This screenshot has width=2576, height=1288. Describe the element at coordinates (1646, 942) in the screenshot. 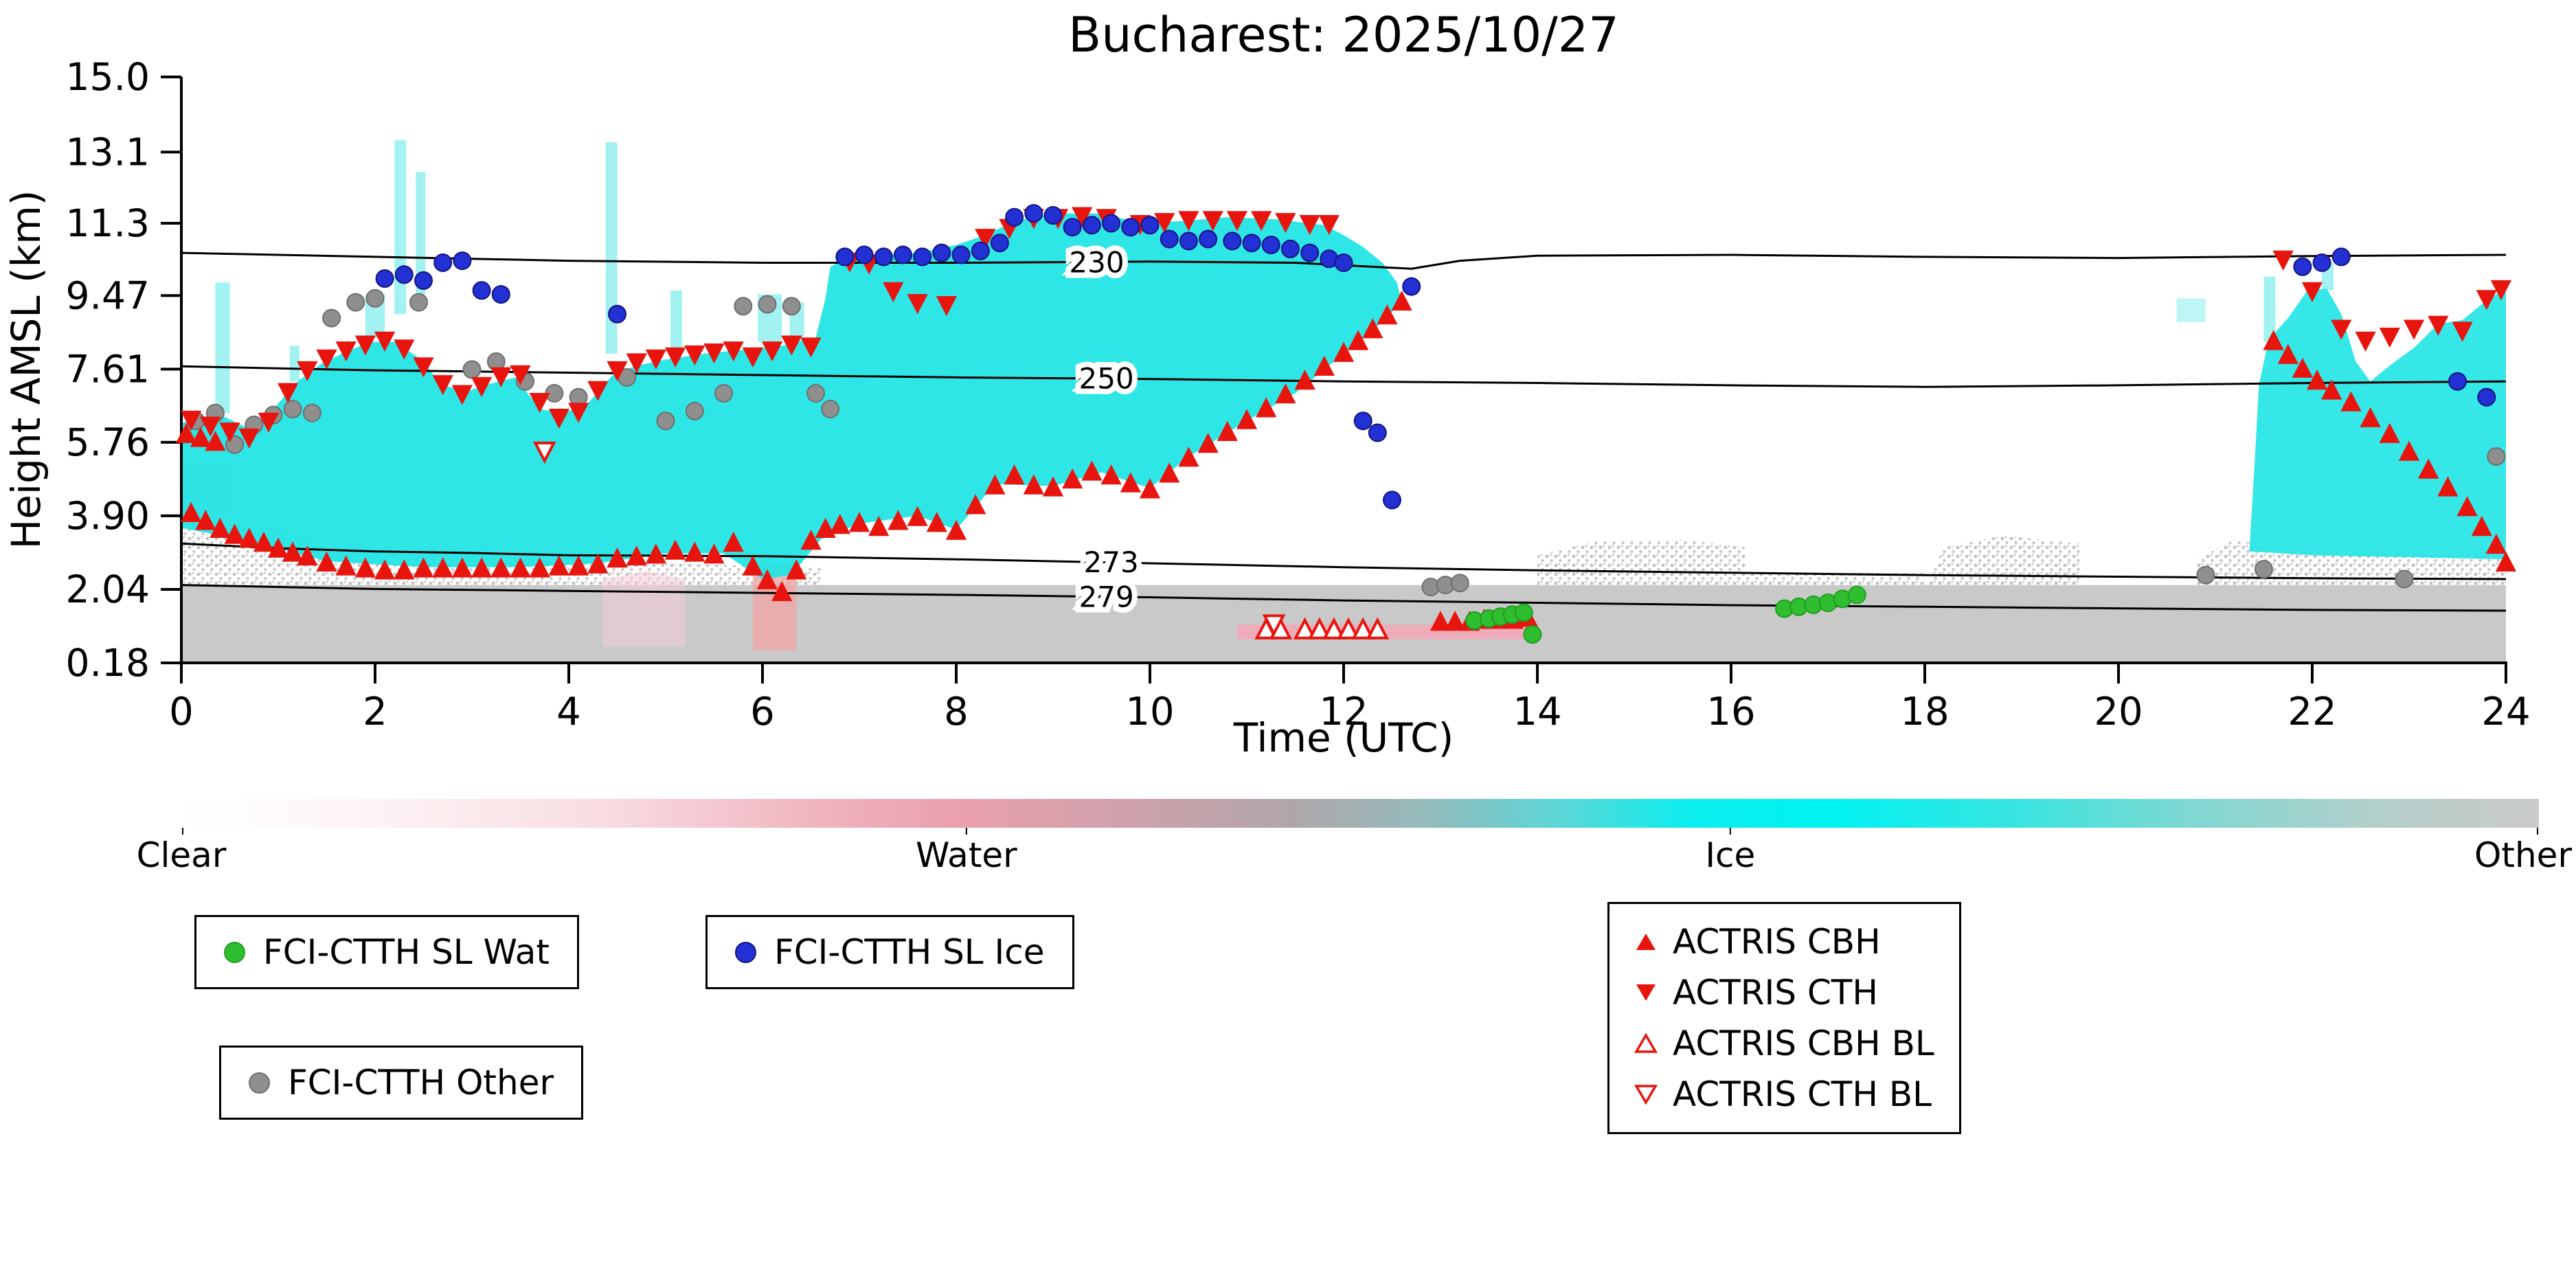

I see `red-triangle-up-icon` at that location.